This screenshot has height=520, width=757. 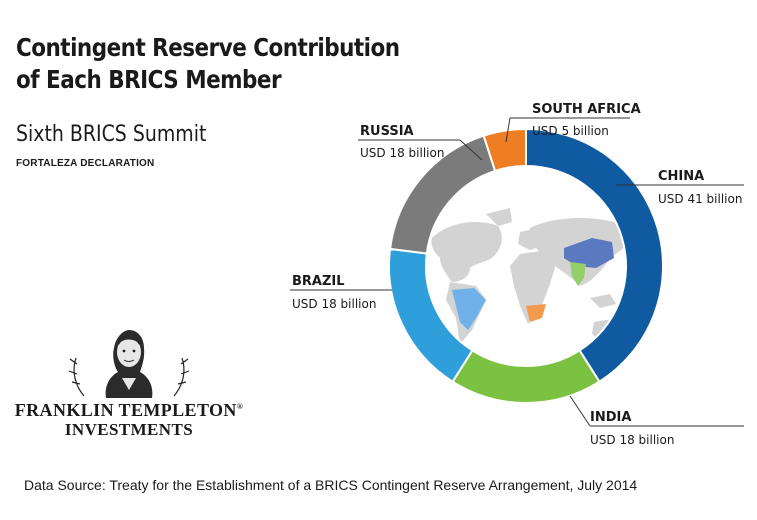 What do you see at coordinates (387, 131) in the screenshot?
I see `russia-label-name: RUSSIA` at bounding box center [387, 131].